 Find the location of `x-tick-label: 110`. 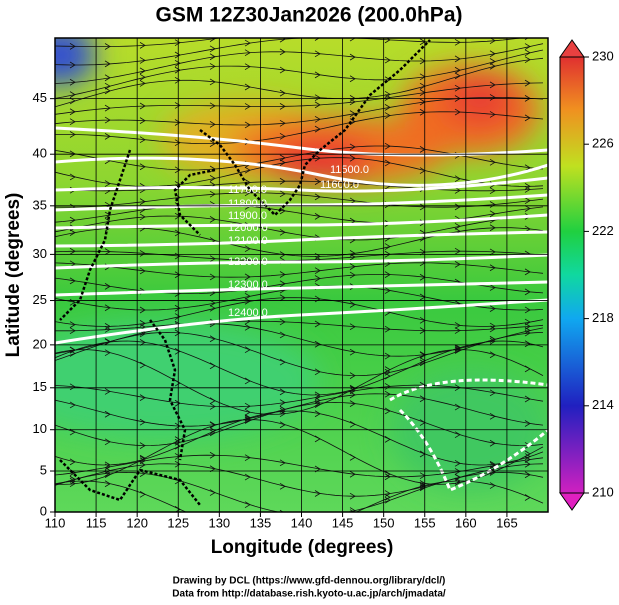

x-tick-label: 110 is located at coordinates (55, 522).